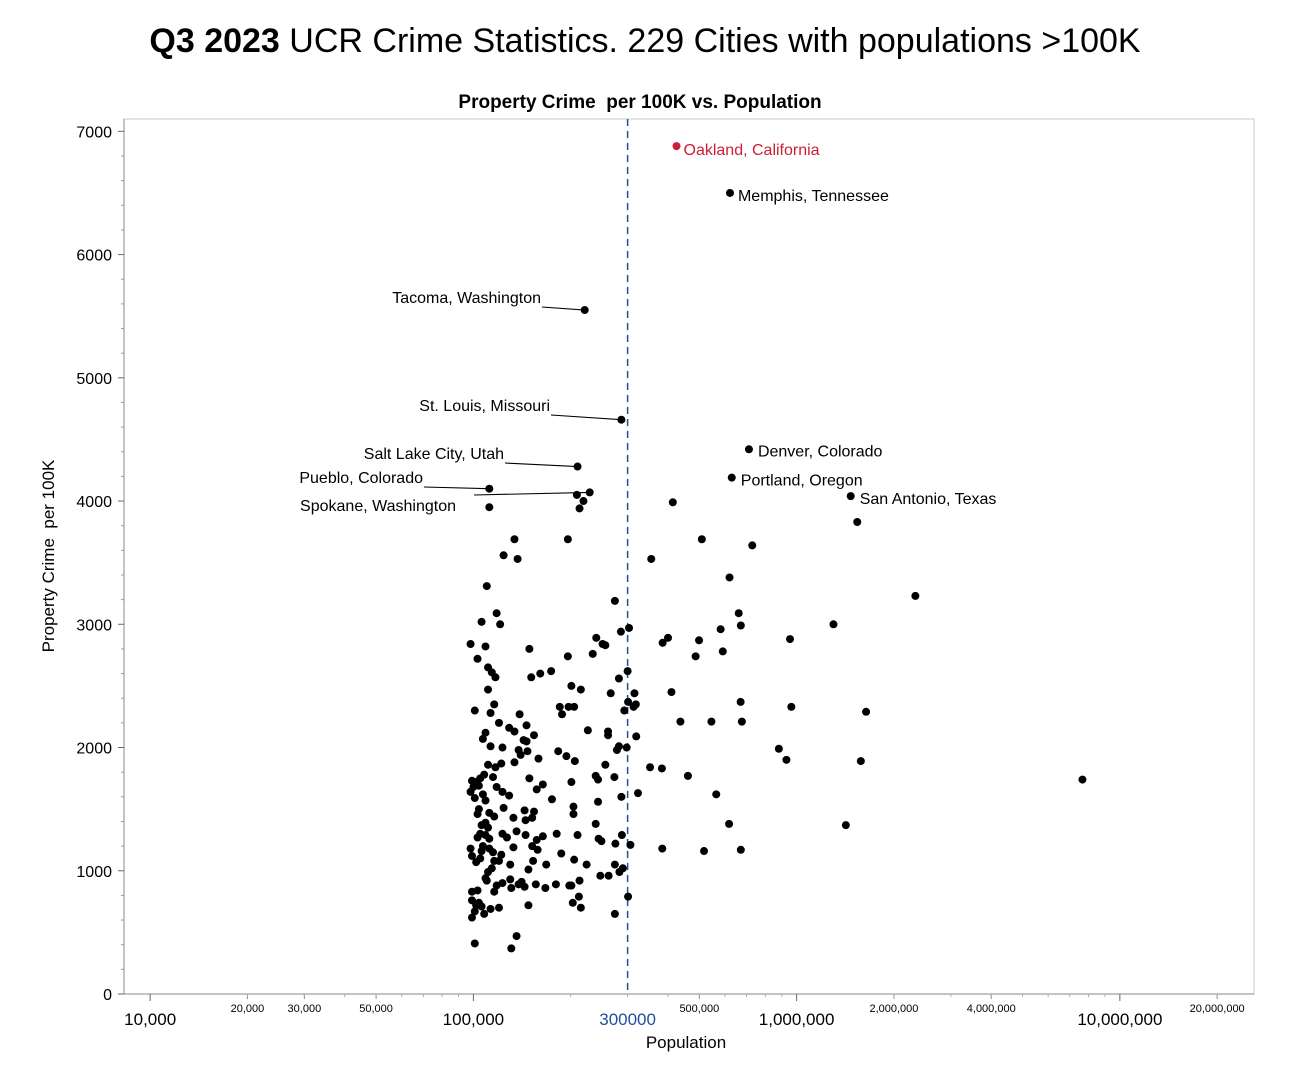 Image resolution: width=1290 pixels, height=1086 pixels. What do you see at coordinates (378, 506) in the screenshot?
I see `point-label: Spokane, Washington` at bounding box center [378, 506].